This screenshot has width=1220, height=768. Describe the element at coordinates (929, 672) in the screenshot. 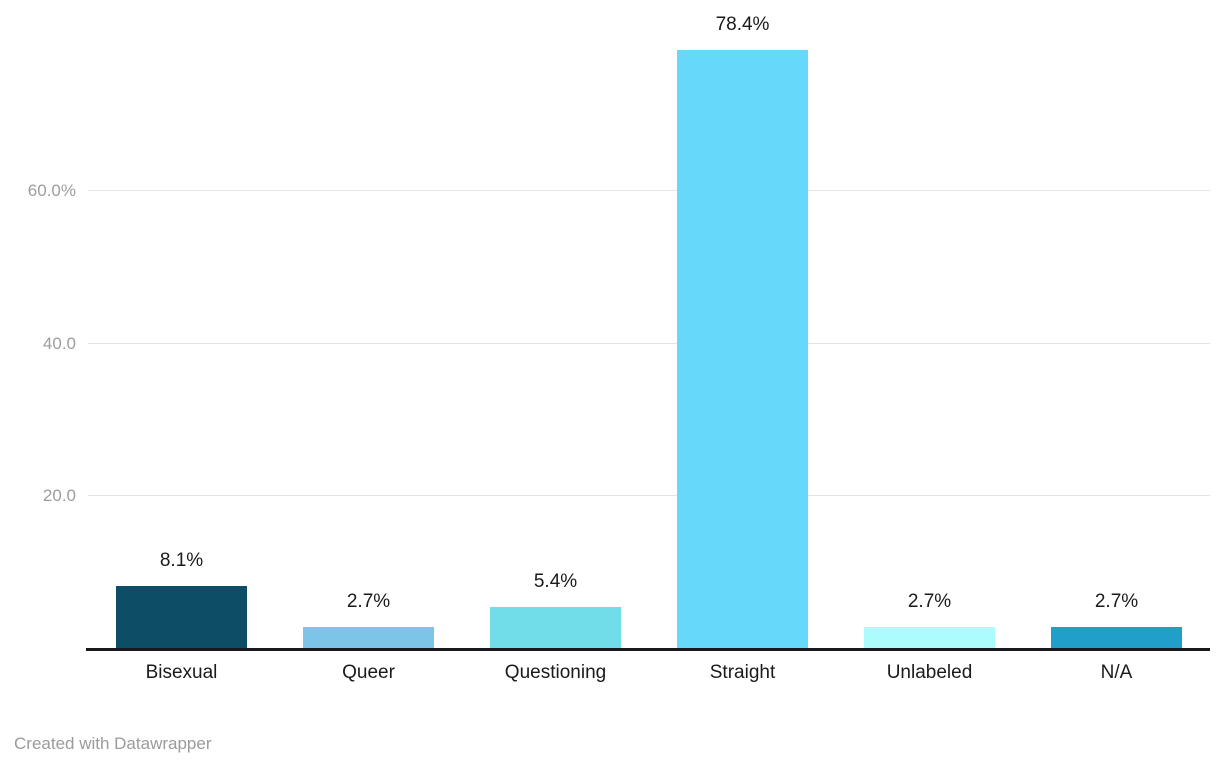

I see `category-label-unlabeled: Unlabeled` at that location.